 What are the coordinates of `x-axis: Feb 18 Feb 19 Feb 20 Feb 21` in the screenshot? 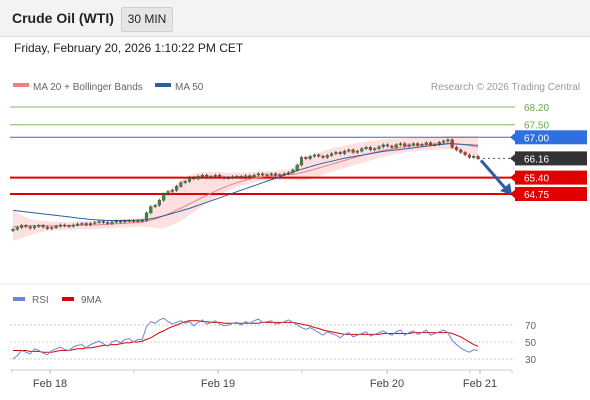 It's located at (262, 380).